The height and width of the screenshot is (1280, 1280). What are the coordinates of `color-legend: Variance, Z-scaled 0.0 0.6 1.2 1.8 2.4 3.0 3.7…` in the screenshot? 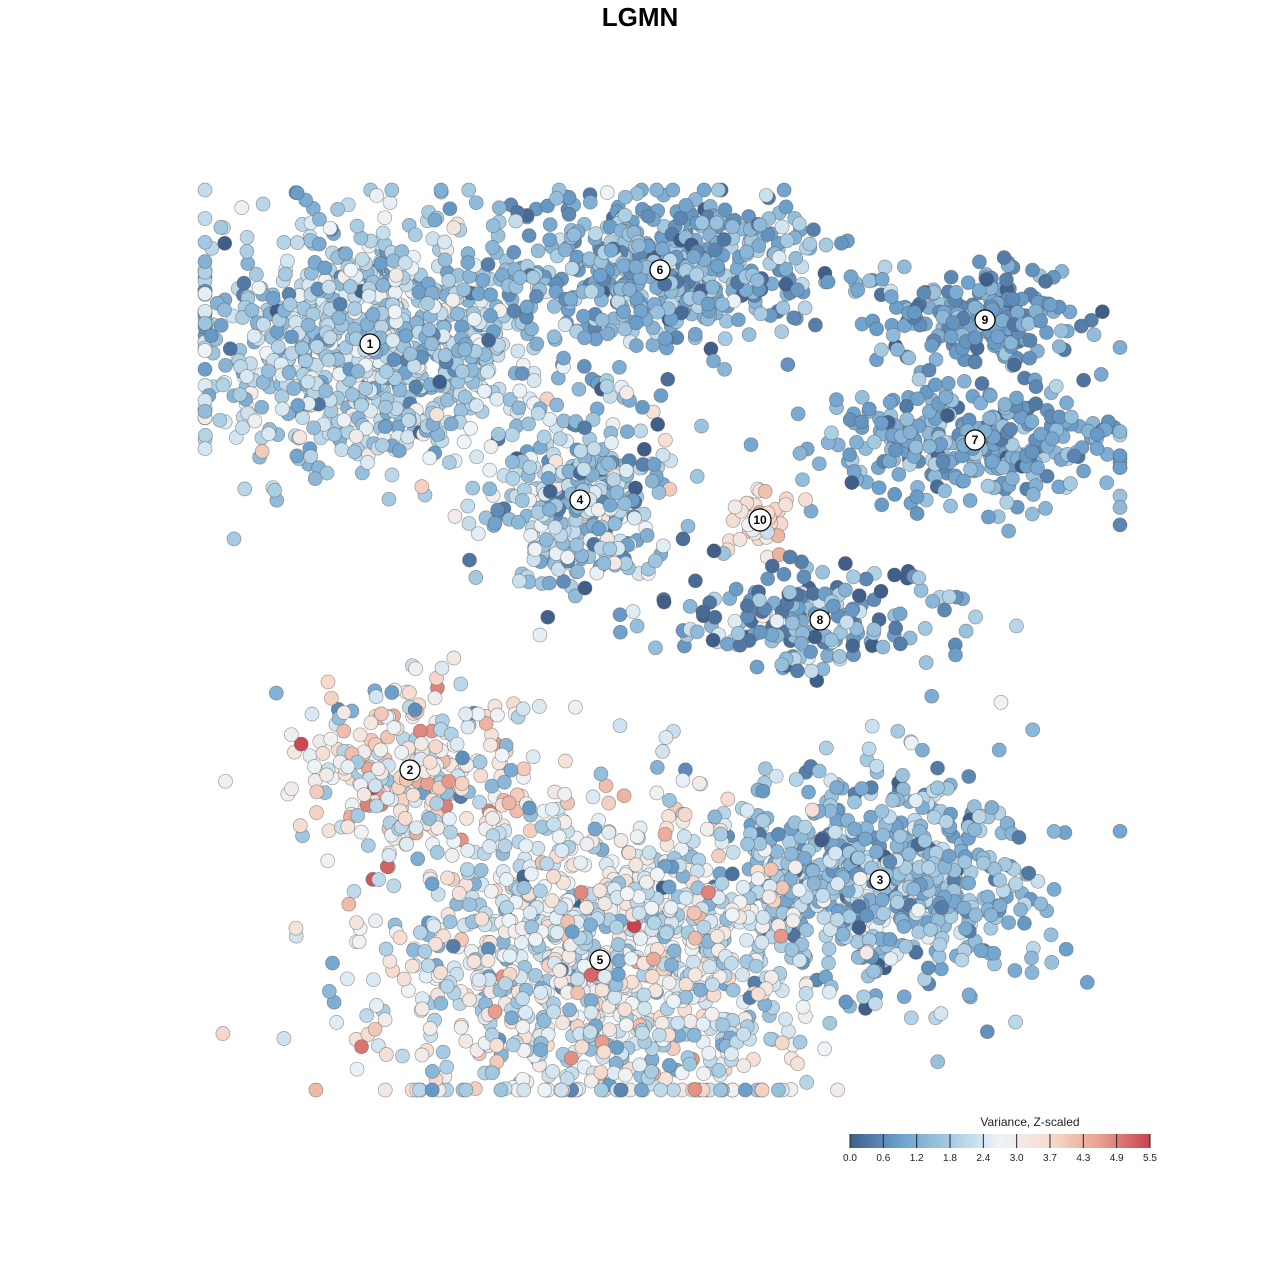 It's located at (1000, 1139).